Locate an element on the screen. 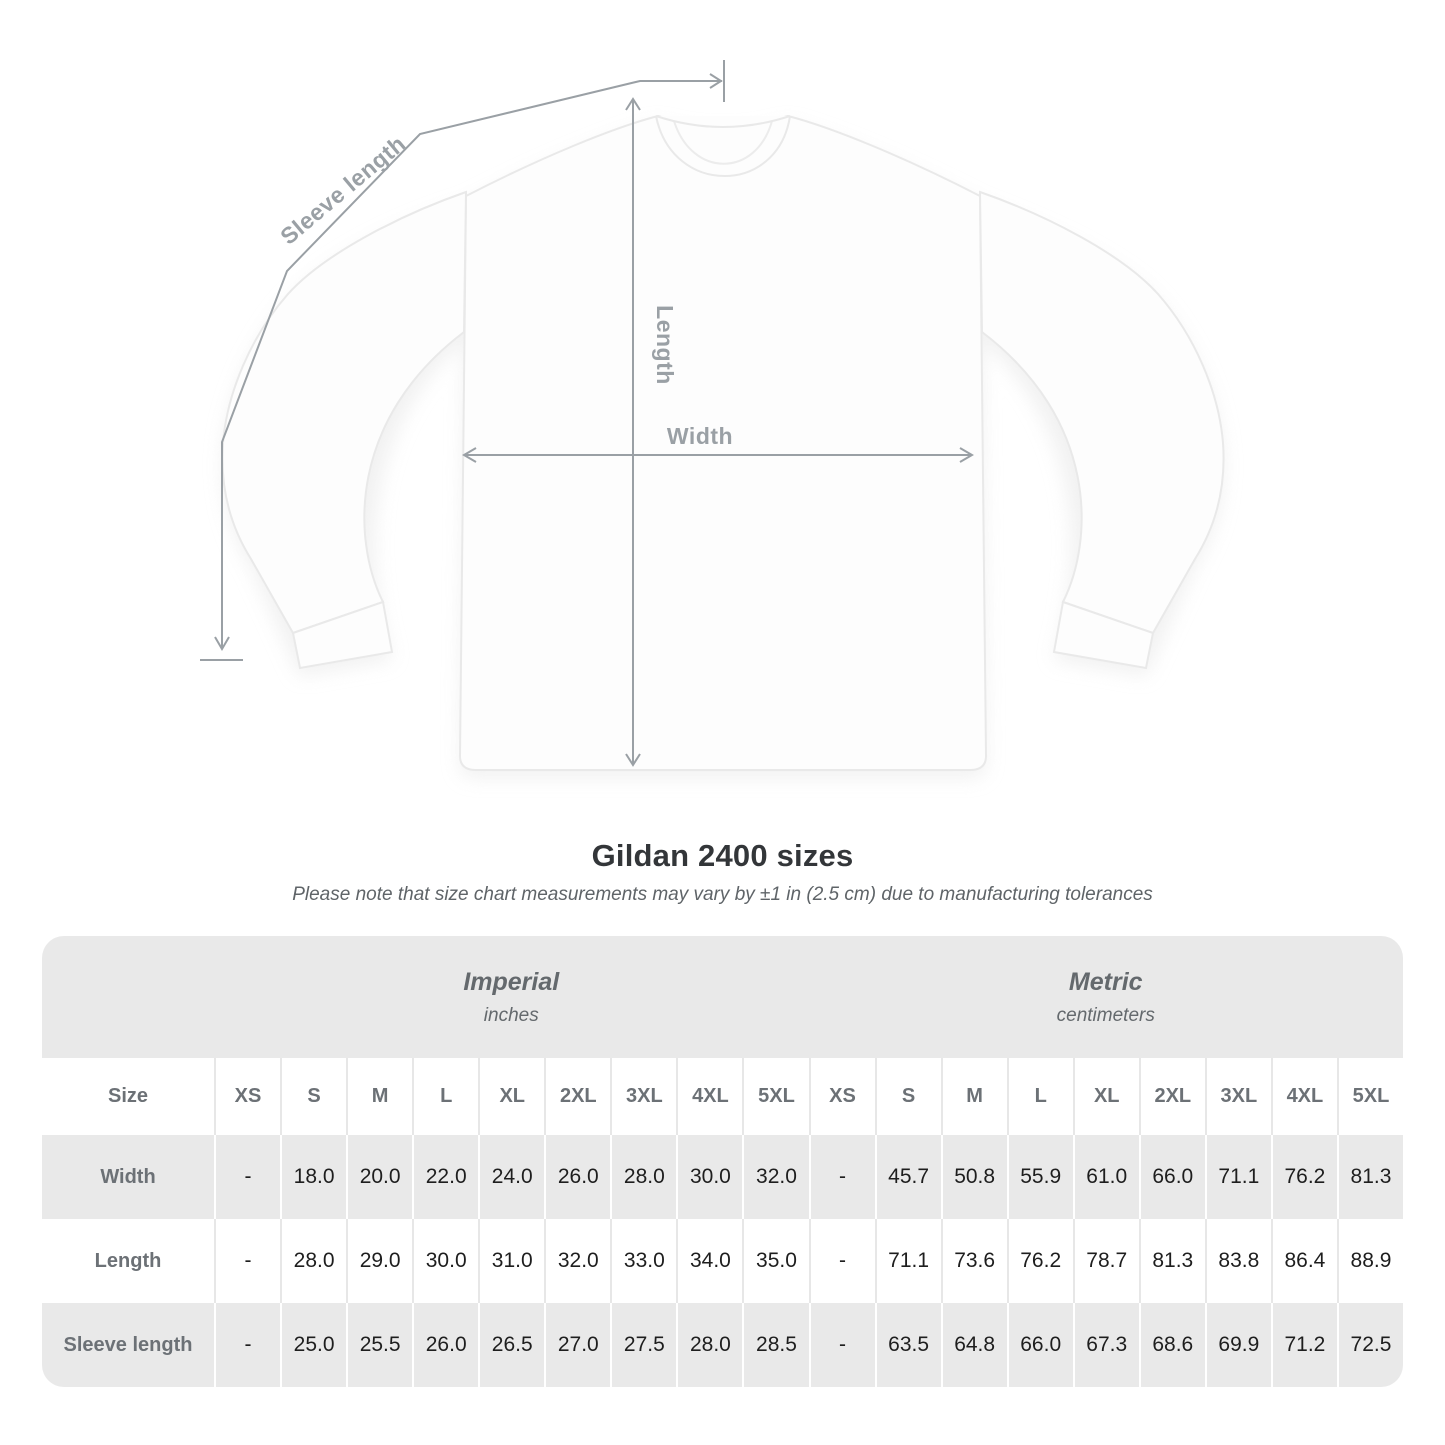 The height and width of the screenshot is (1445, 1445). table-value: 25.0 is located at coordinates (313, 1345).